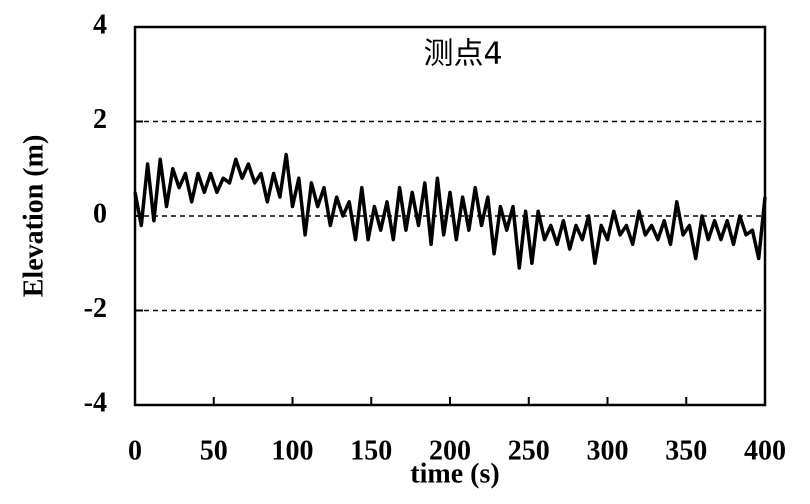  Describe the element at coordinates (454, 473) in the screenshot. I see `x-axis-label: time (s)` at that location.